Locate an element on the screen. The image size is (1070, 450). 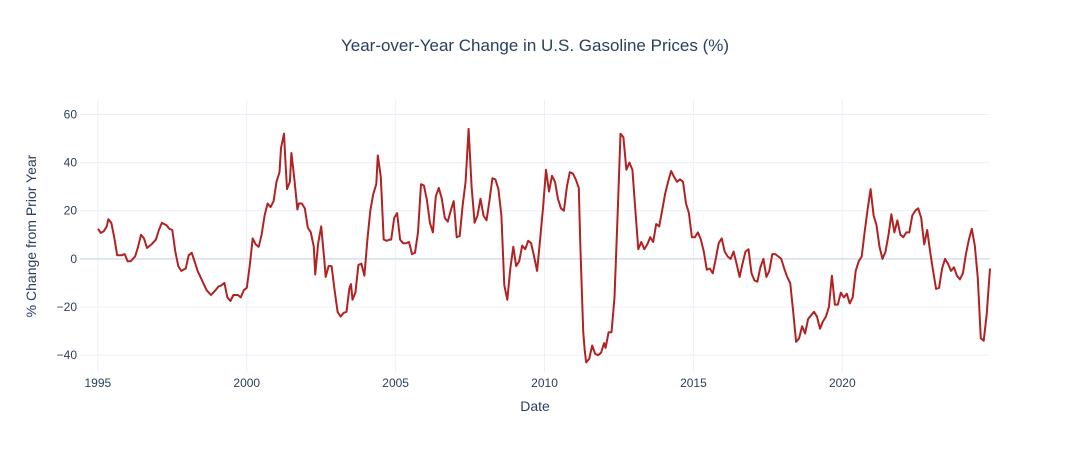
x-axis-title: Date is located at coordinates (535, 406).